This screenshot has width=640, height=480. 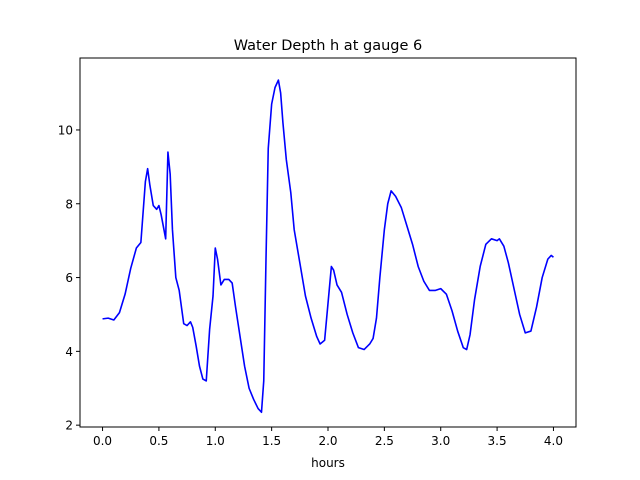 What do you see at coordinates (65, 130) in the screenshot?
I see `y-tick-label: 10` at bounding box center [65, 130].